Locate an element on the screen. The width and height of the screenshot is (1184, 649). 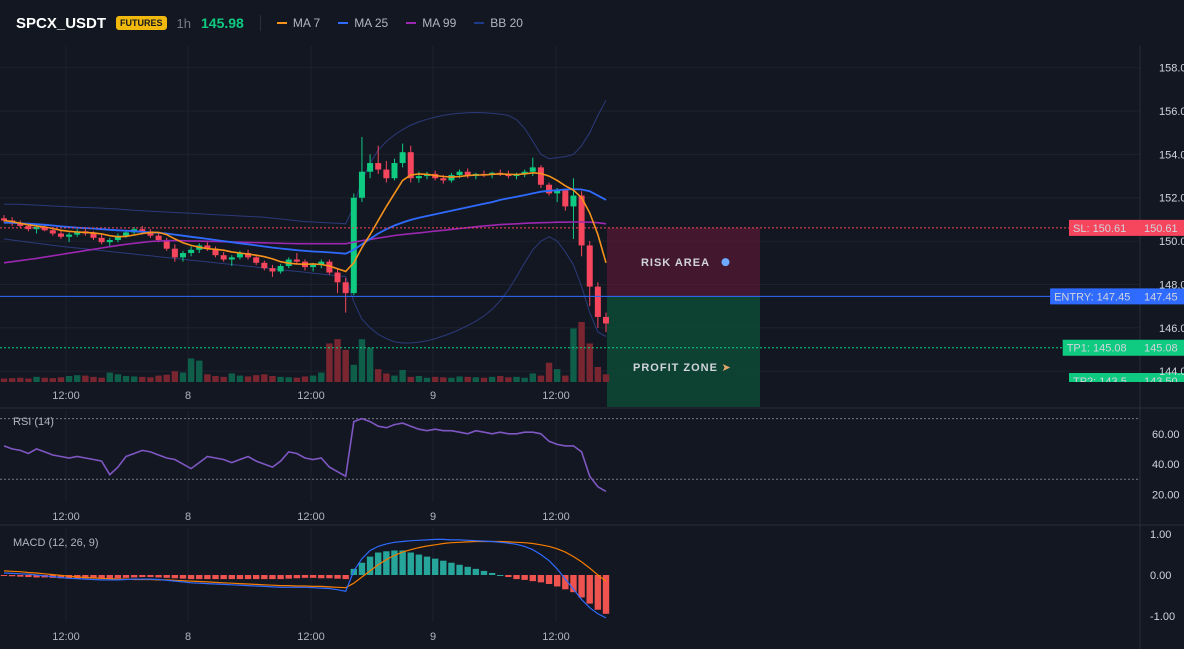
sl-tag-price-bg is located at coordinates (1162, 227).